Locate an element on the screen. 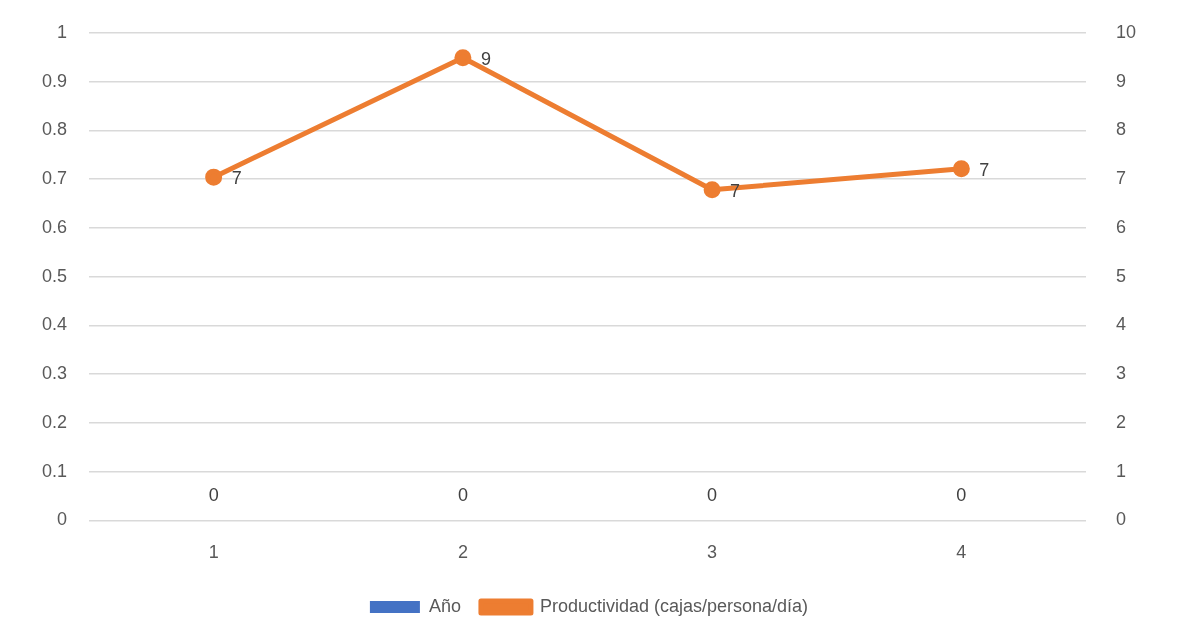 Image resolution: width=1178 pixels, height=636 pixels. y2-tick-label: 9 is located at coordinates (1120, 80).